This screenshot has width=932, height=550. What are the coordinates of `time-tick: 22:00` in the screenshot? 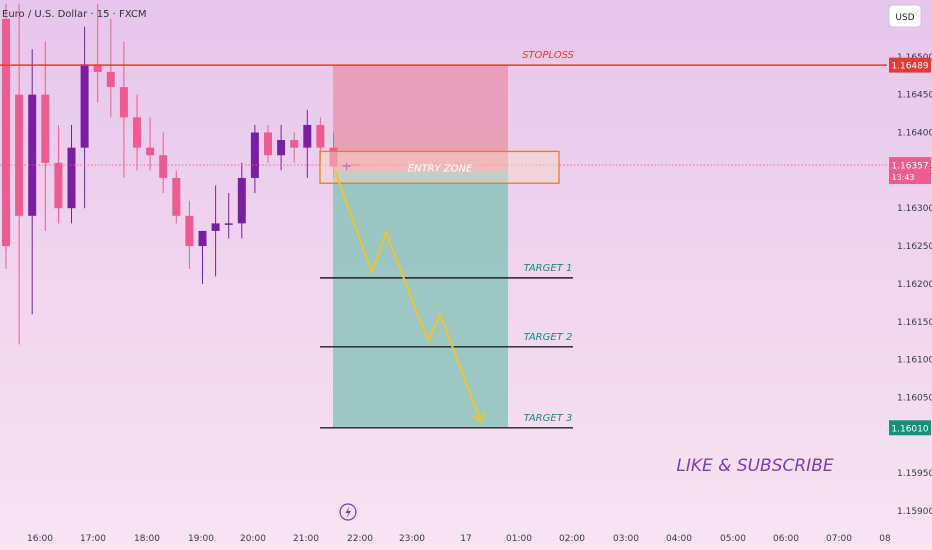 It's located at (360, 539).